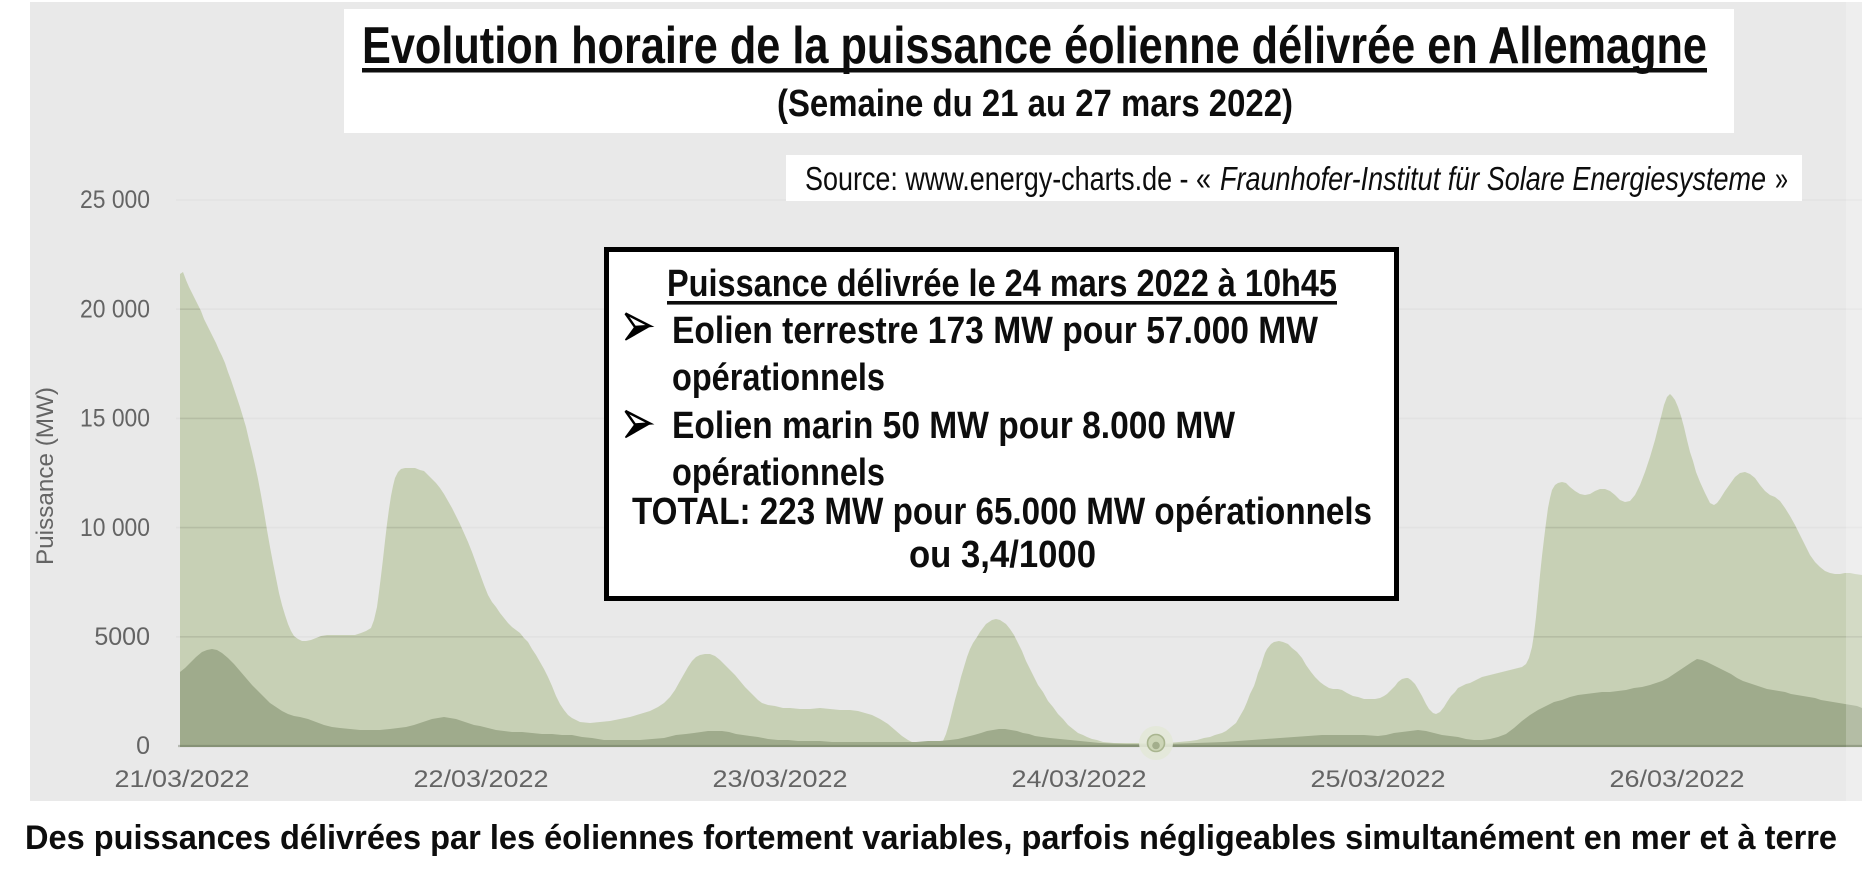 The width and height of the screenshot is (1862, 884). I want to click on svg-text: 20 000, so click(115, 309).